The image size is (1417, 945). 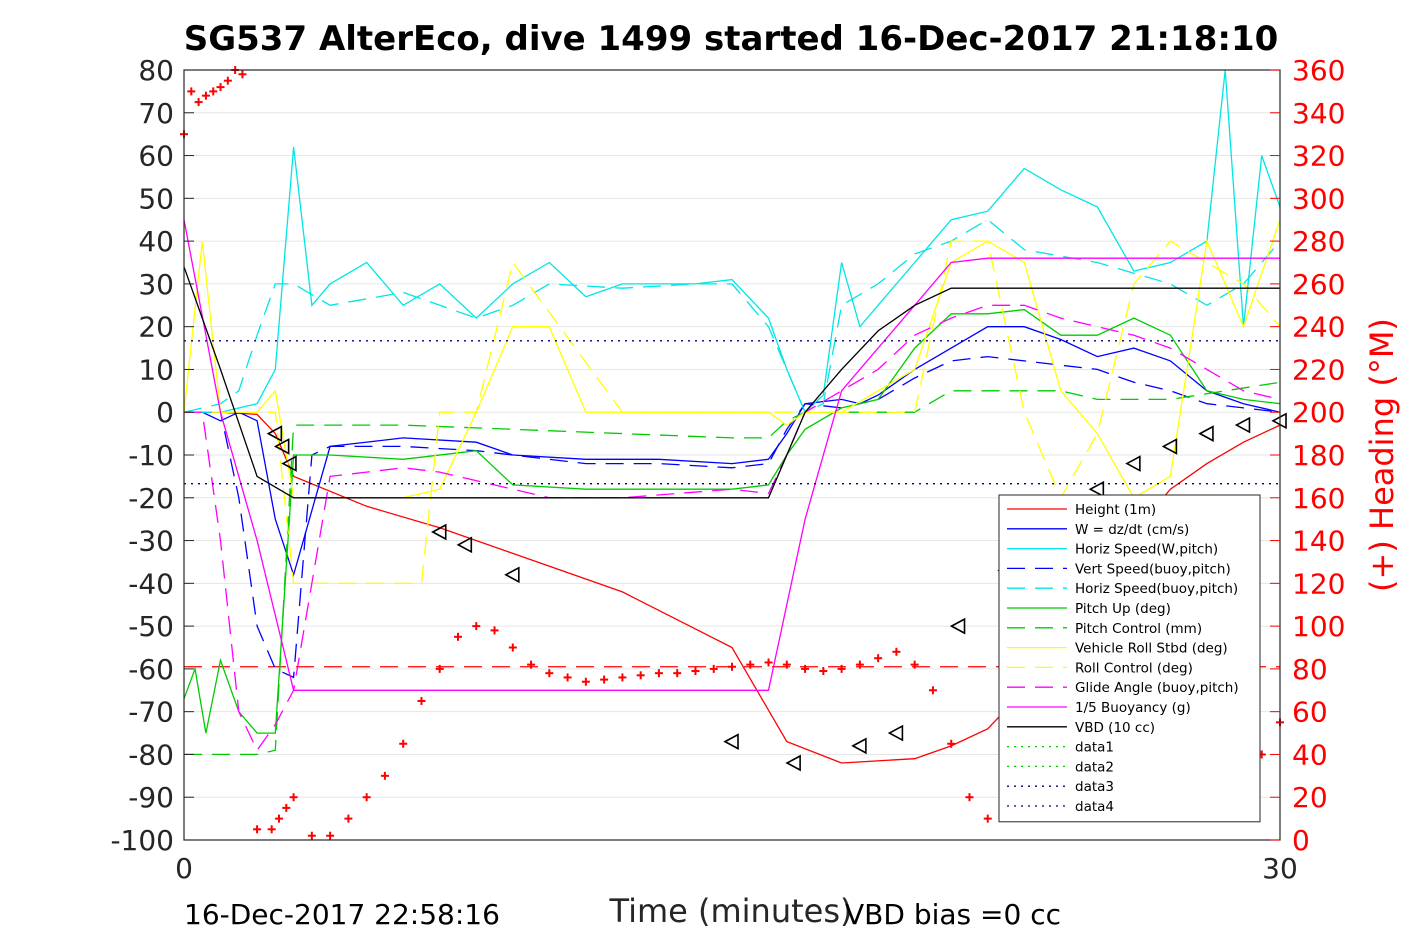 I want to click on y-tick-label: -20, so click(x=151, y=498).